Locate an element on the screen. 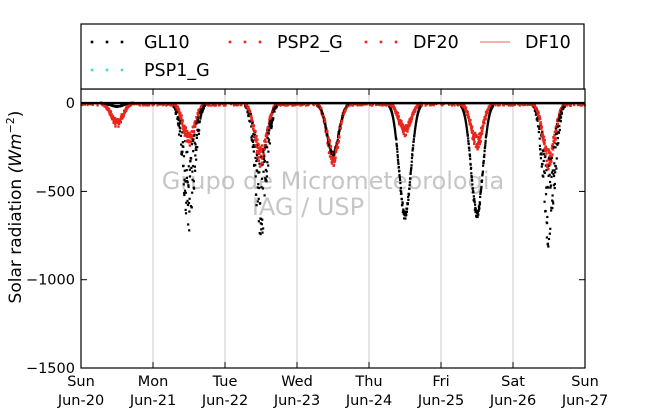  x-tick-label-day: Thu is located at coordinates (368, 382).